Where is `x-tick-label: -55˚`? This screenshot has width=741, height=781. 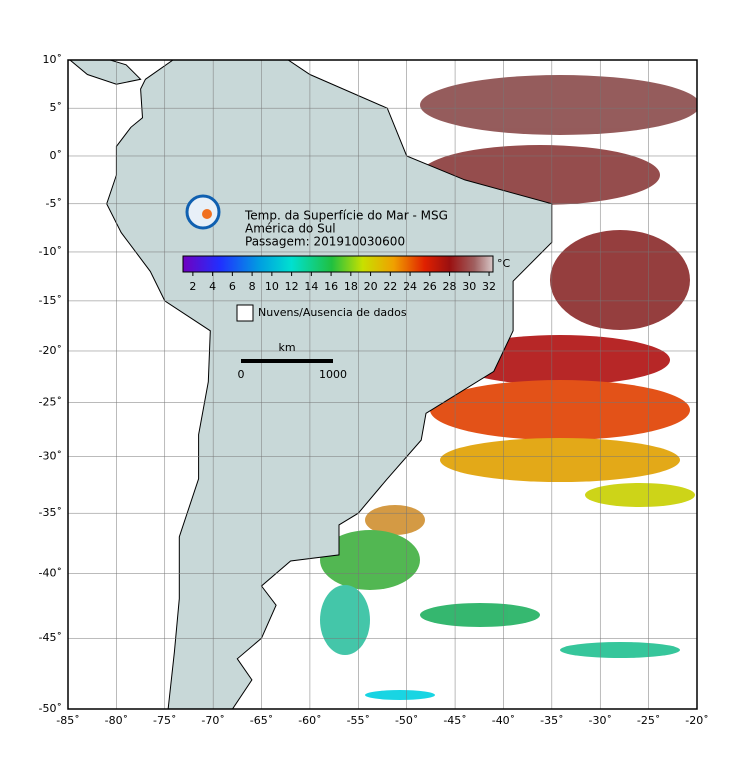
x-tick-label: -55˚ is located at coordinates (358, 720).